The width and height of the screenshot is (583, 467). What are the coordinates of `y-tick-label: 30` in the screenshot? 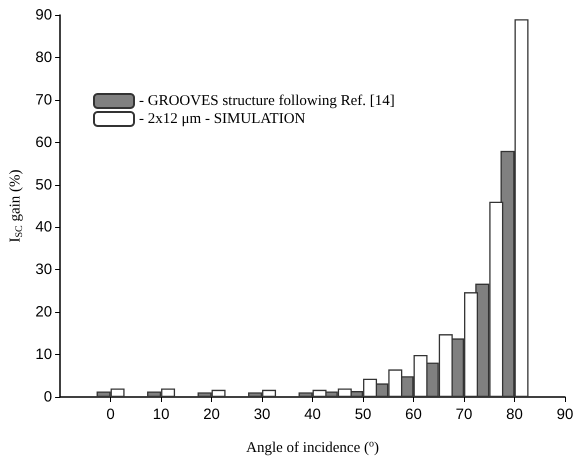 It's located at (43, 269).